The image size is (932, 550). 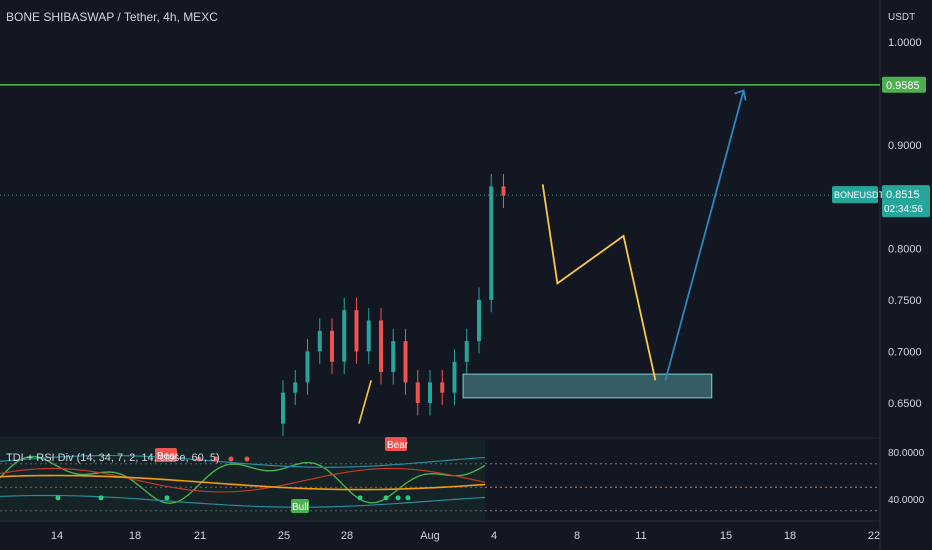 What do you see at coordinates (243, 461) in the screenshot?
I see `volatility-upper` at bounding box center [243, 461].